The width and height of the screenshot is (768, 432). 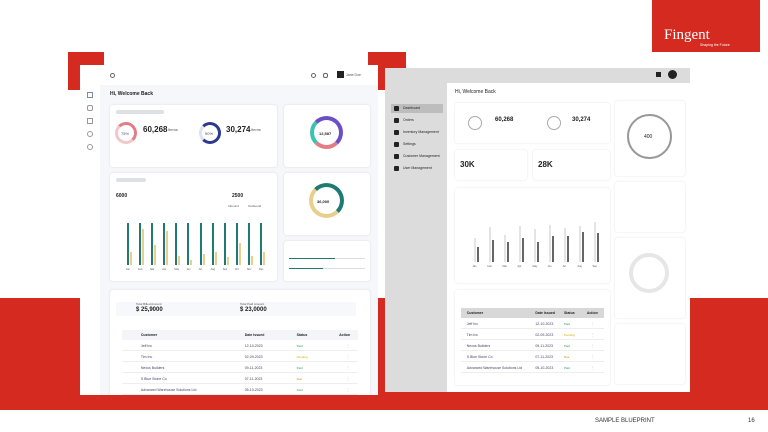 What do you see at coordinates (146, 357) in the screenshot?
I see `customer-cell: Tim Inc` at bounding box center [146, 357].